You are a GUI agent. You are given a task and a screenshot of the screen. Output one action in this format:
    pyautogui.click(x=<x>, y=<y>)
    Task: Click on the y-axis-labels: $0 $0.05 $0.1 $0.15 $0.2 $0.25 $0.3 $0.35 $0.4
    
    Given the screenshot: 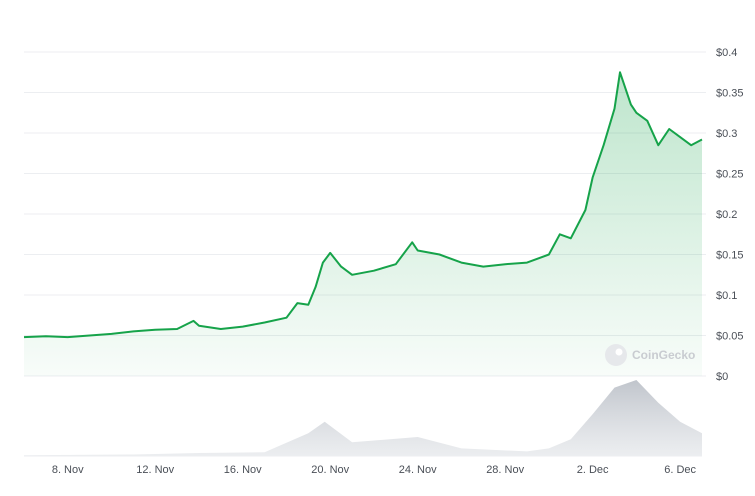 What is the action you would take?
    pyautogui.click(x=730, y=215)
    